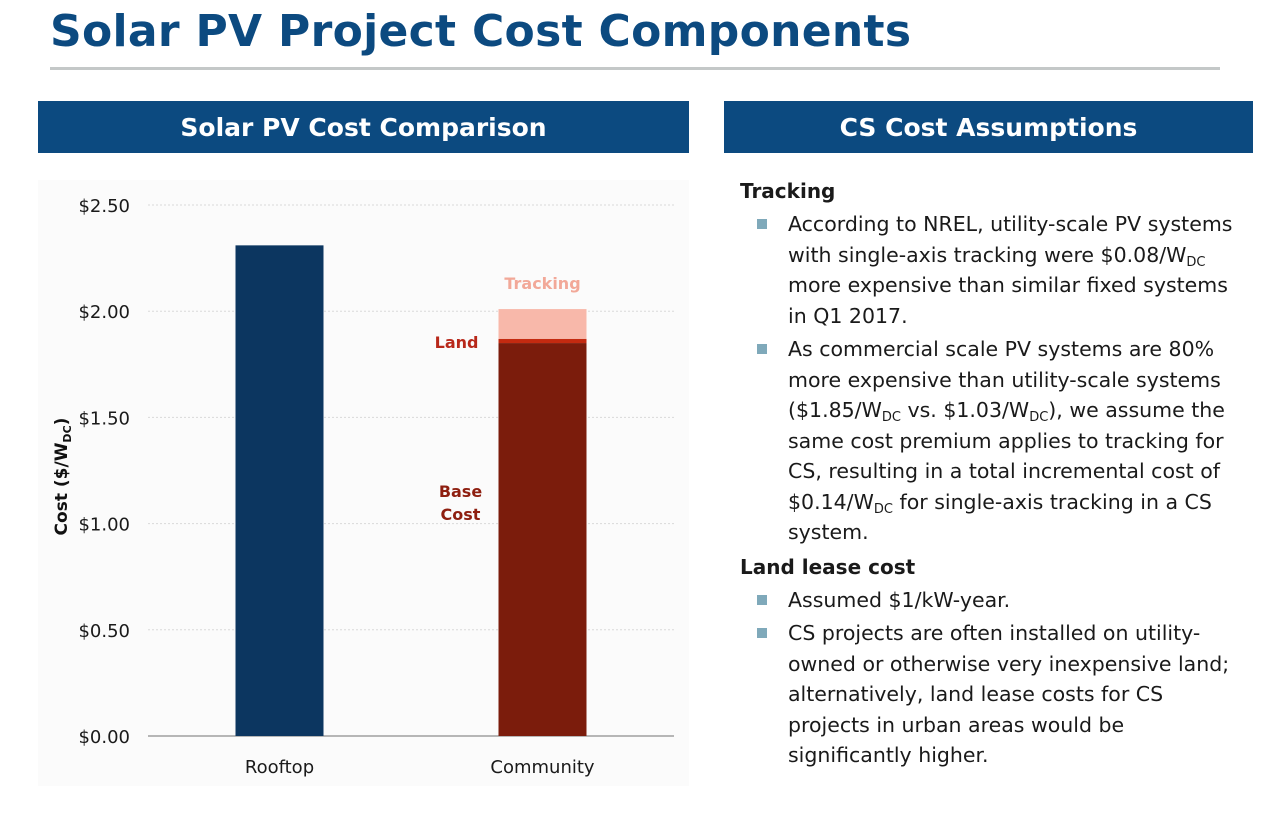  Describe the element at coordinates (899, 599) in the screenshot. I see `bullet-text: Assumed $1/kW-year.` at that location.